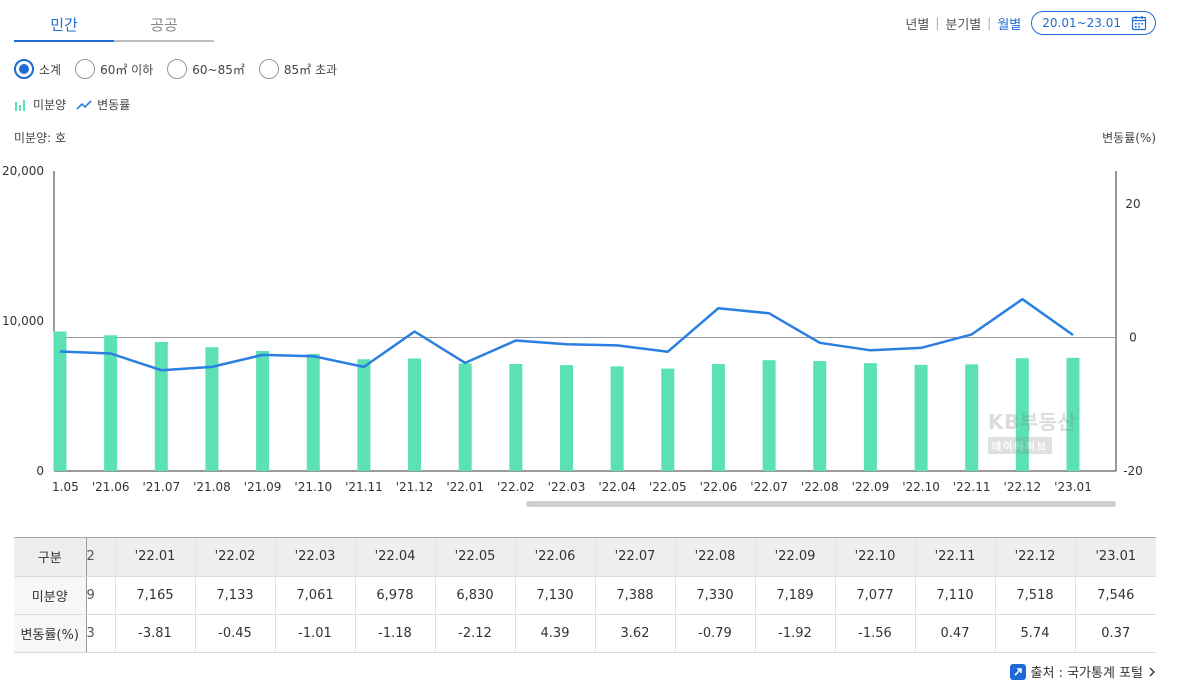  Describe the element at coordinates (1017, 671) in the screenshot. I see `external-link-icon` at that location.